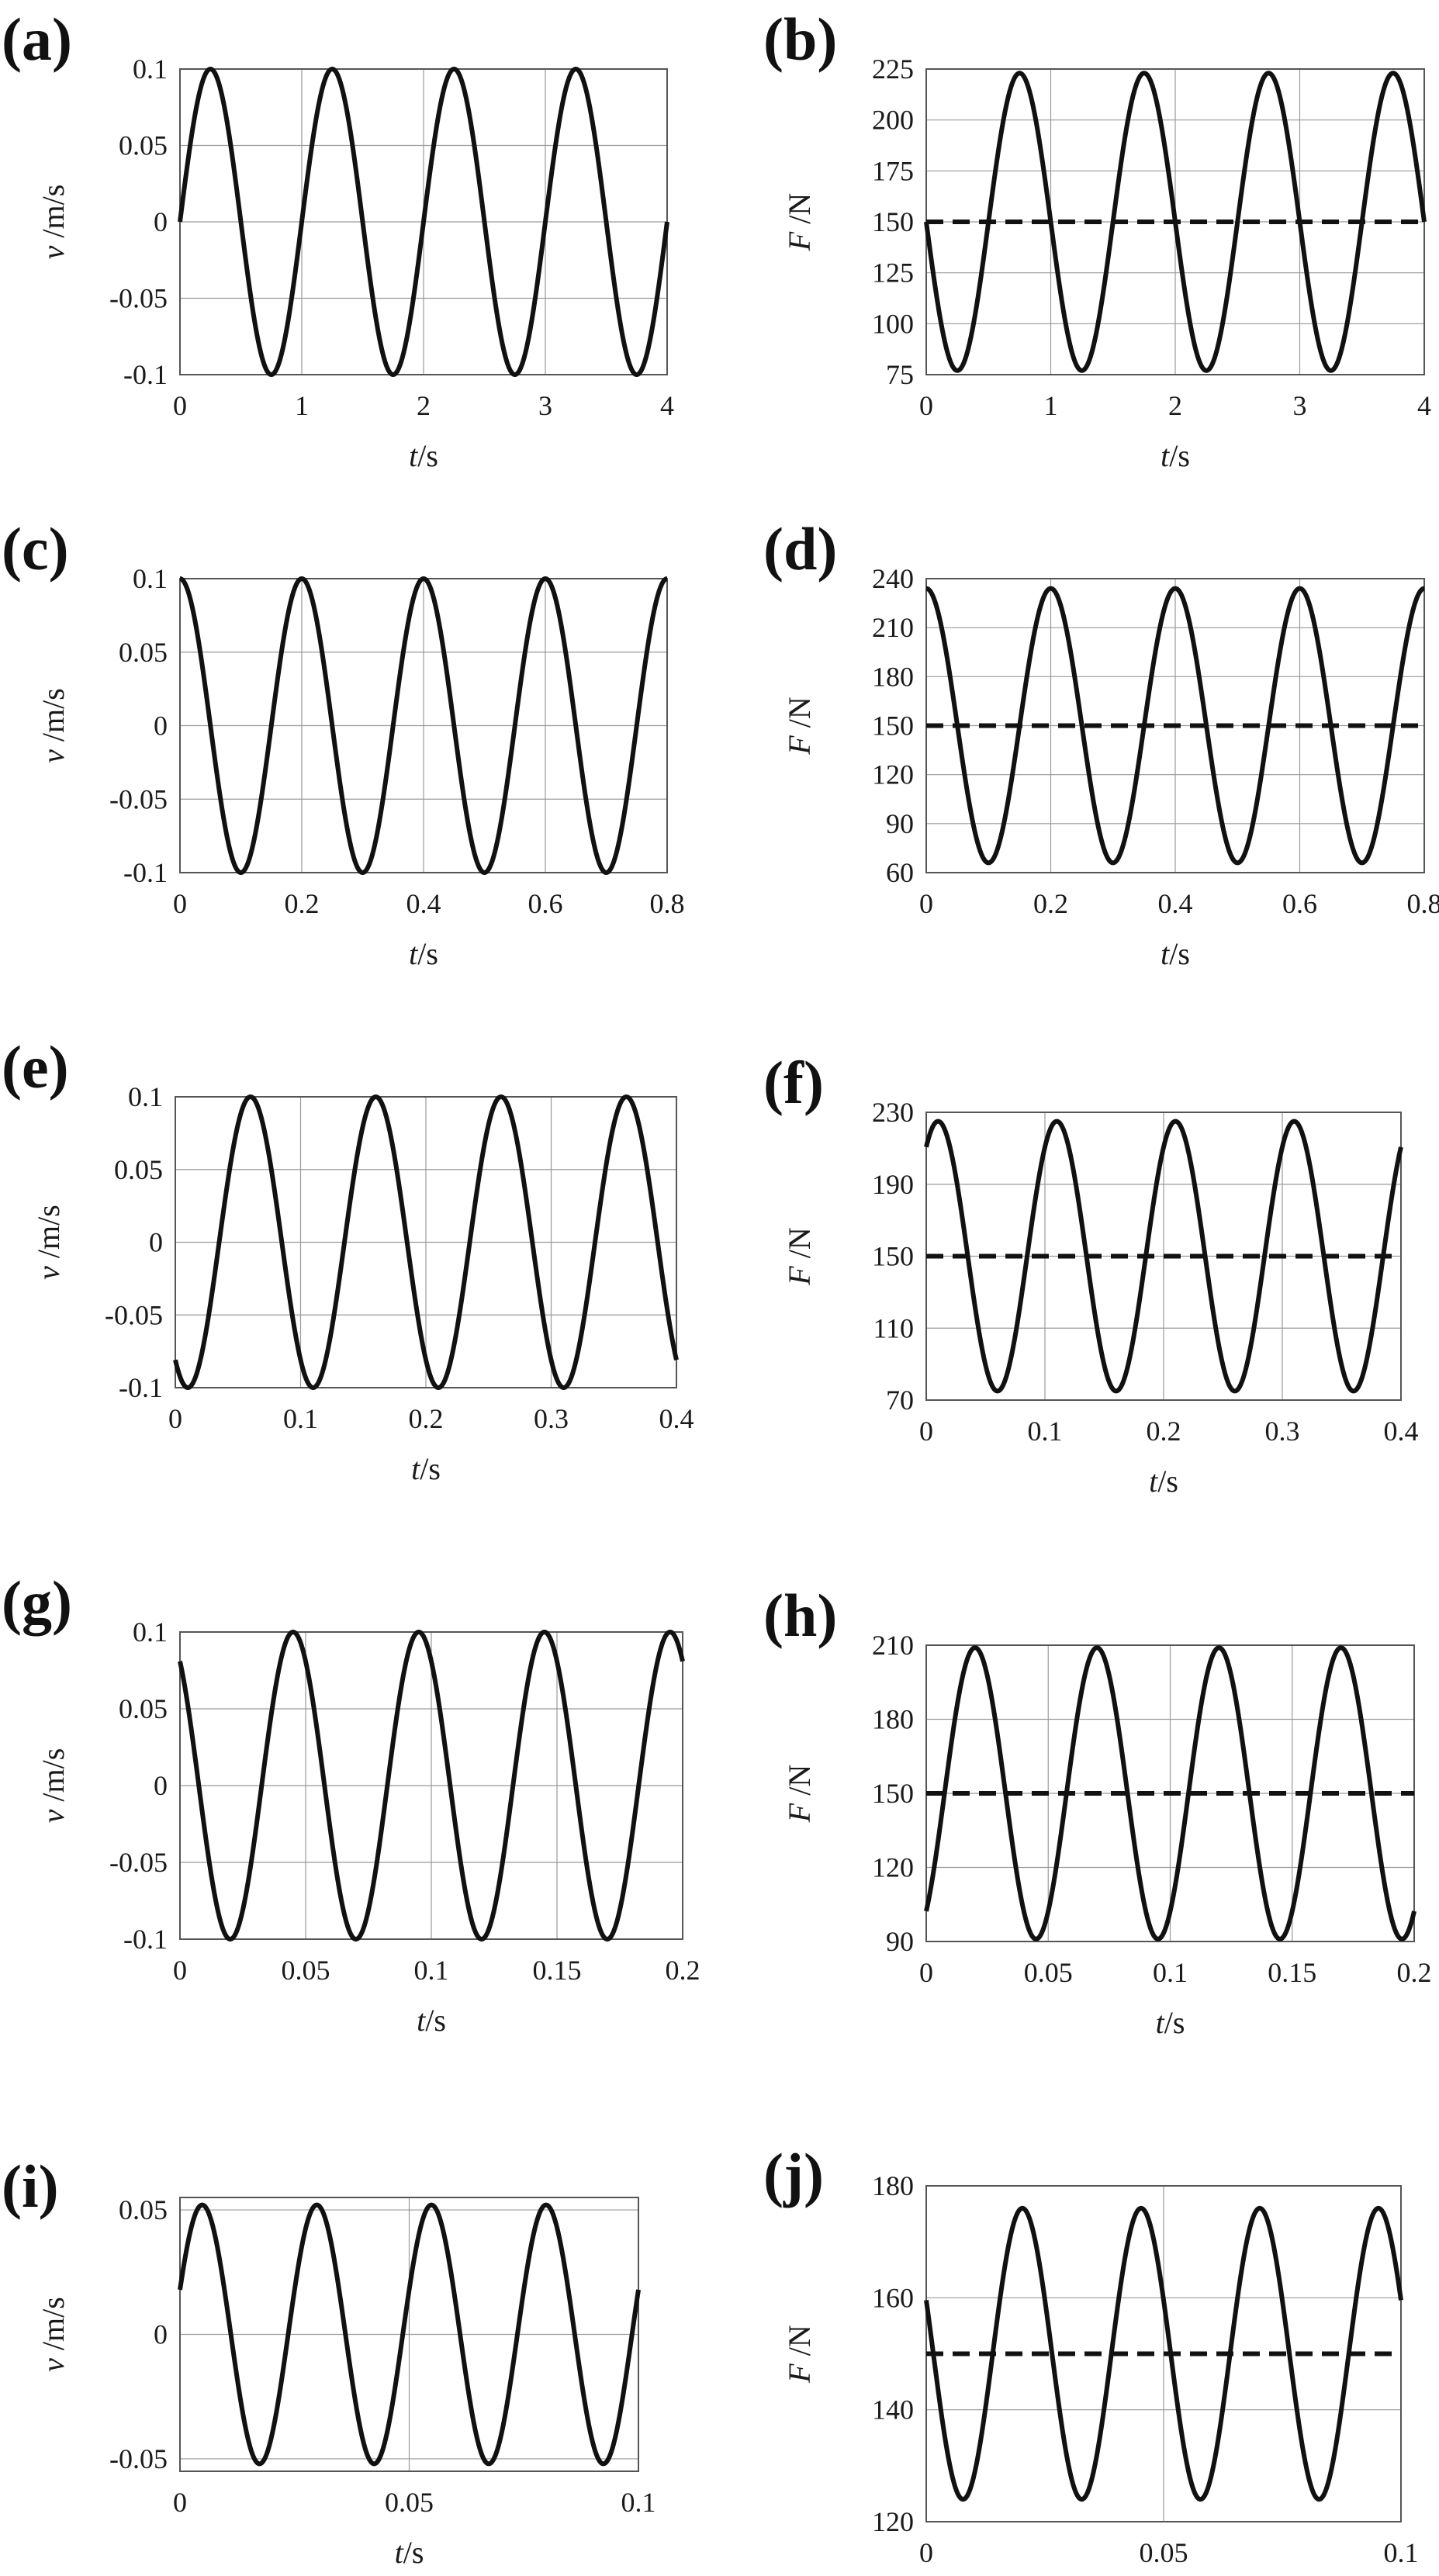 This screenshot has height=2576, width=1439. What do you see at coordinates (893, 2297) in the screenshot?
I see `y-tick-label: 160` at bounding box center [893, 2297].